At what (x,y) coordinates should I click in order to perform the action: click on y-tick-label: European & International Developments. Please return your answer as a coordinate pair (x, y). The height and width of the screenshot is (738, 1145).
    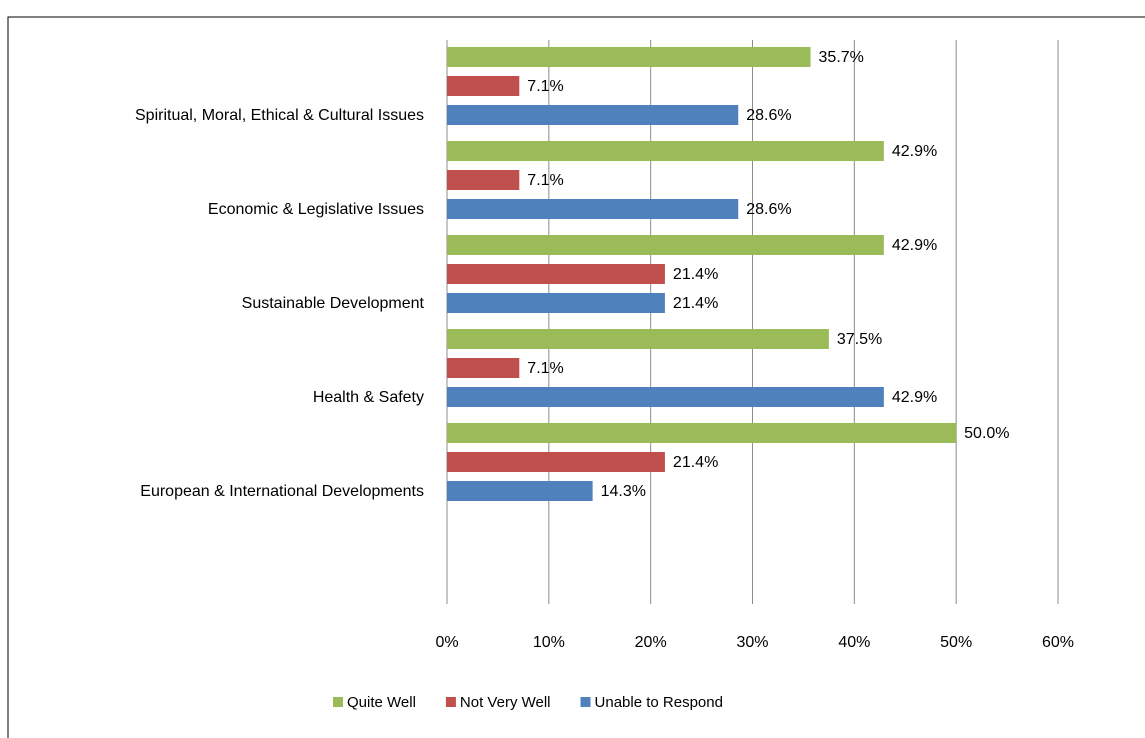
    Looking at the image, I should click on (282, 491).